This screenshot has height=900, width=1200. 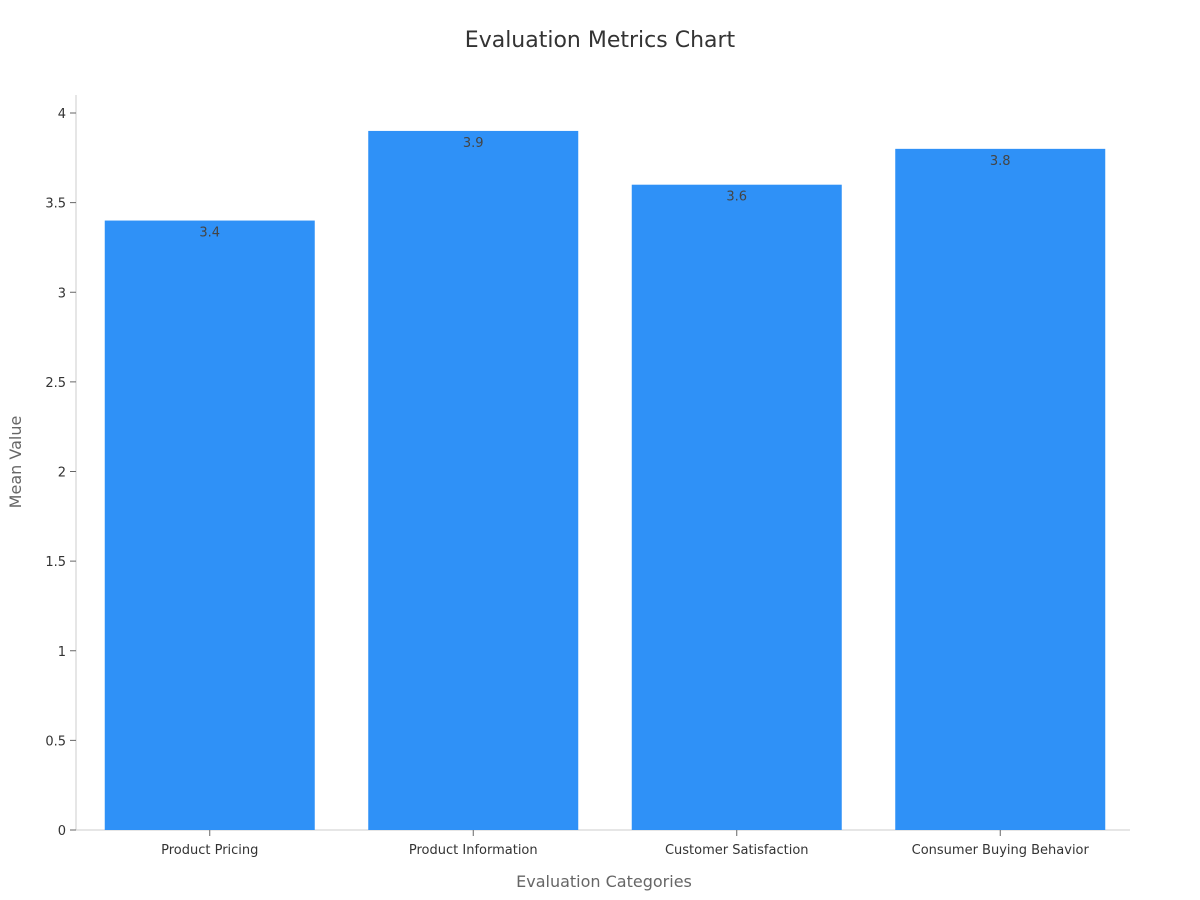 I want to click on data-label: 3.4, so click(x=209, y=233).